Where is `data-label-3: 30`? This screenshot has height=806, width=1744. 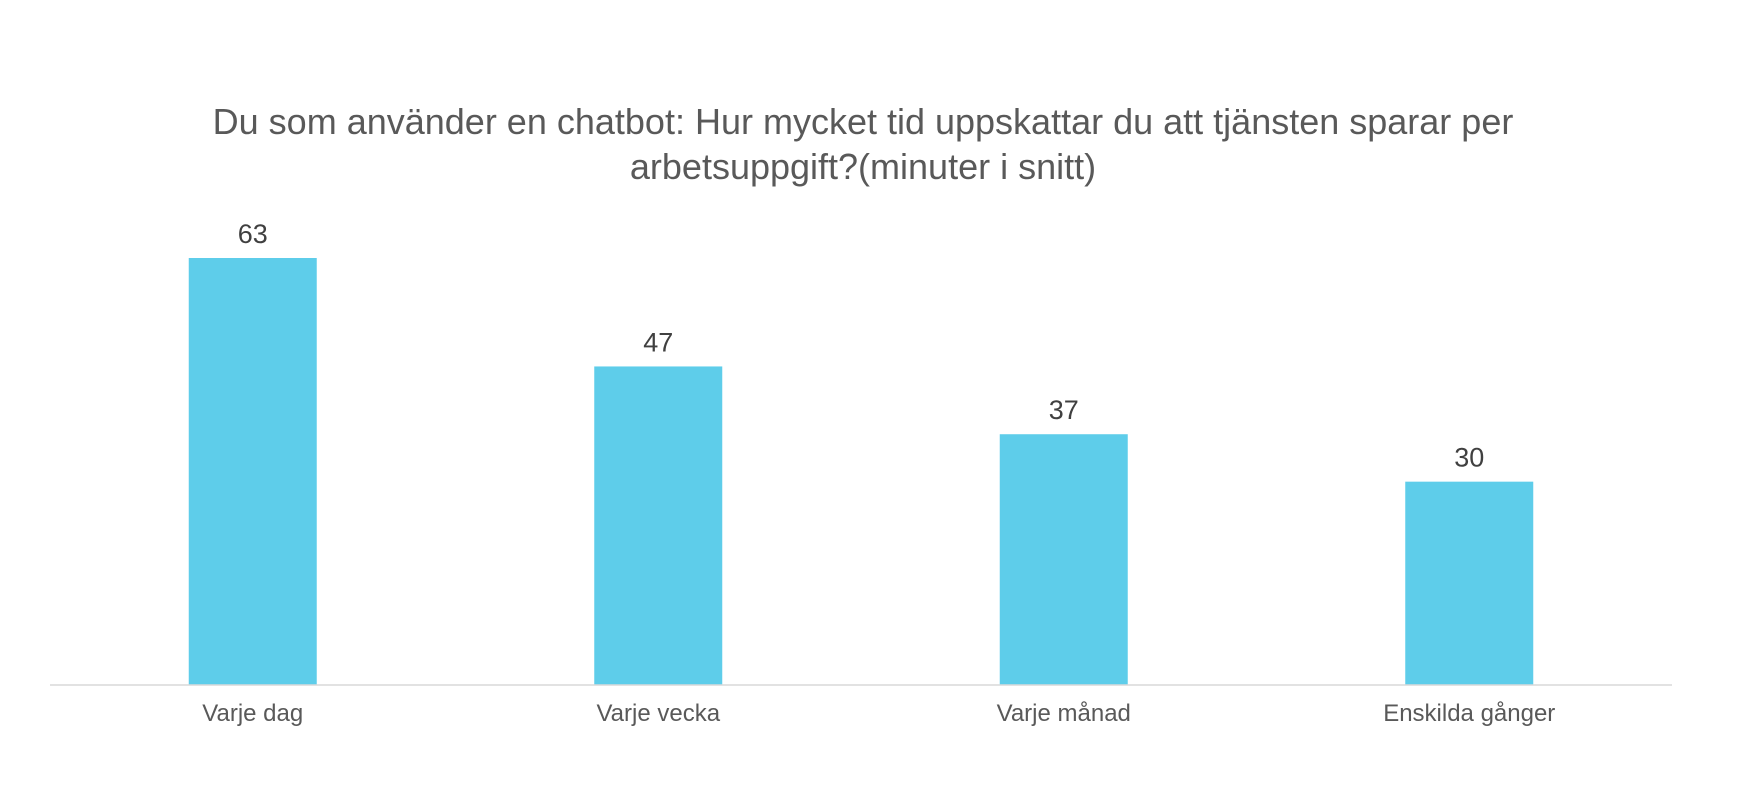
data-label-3: 30 is located at coordinates (1469, 458).